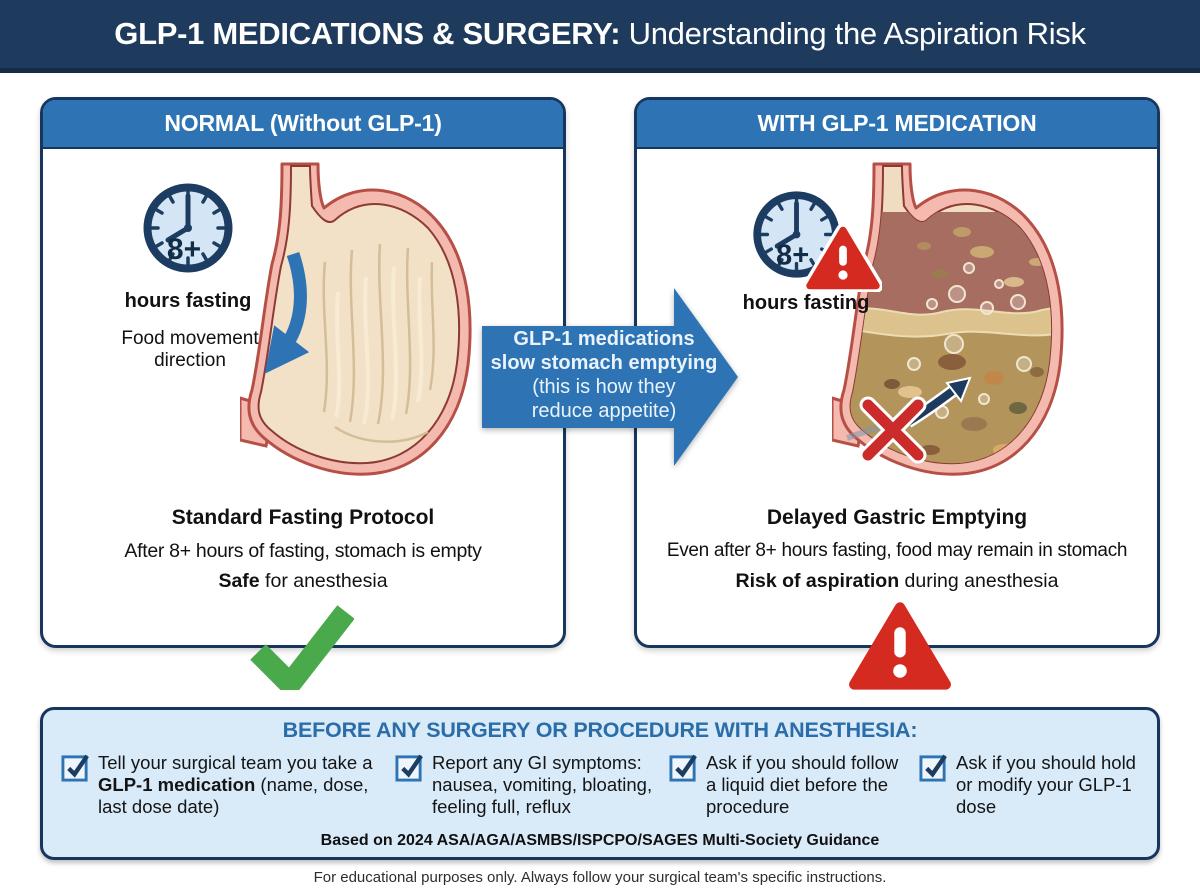 The width and height of the screenshot is (1200, 896). What do you see at coordinates (303, 124) in the screenshot?
I see `panel-normal-title: NORMAL (Without GLP-1)` at bounding box center [303, 124].